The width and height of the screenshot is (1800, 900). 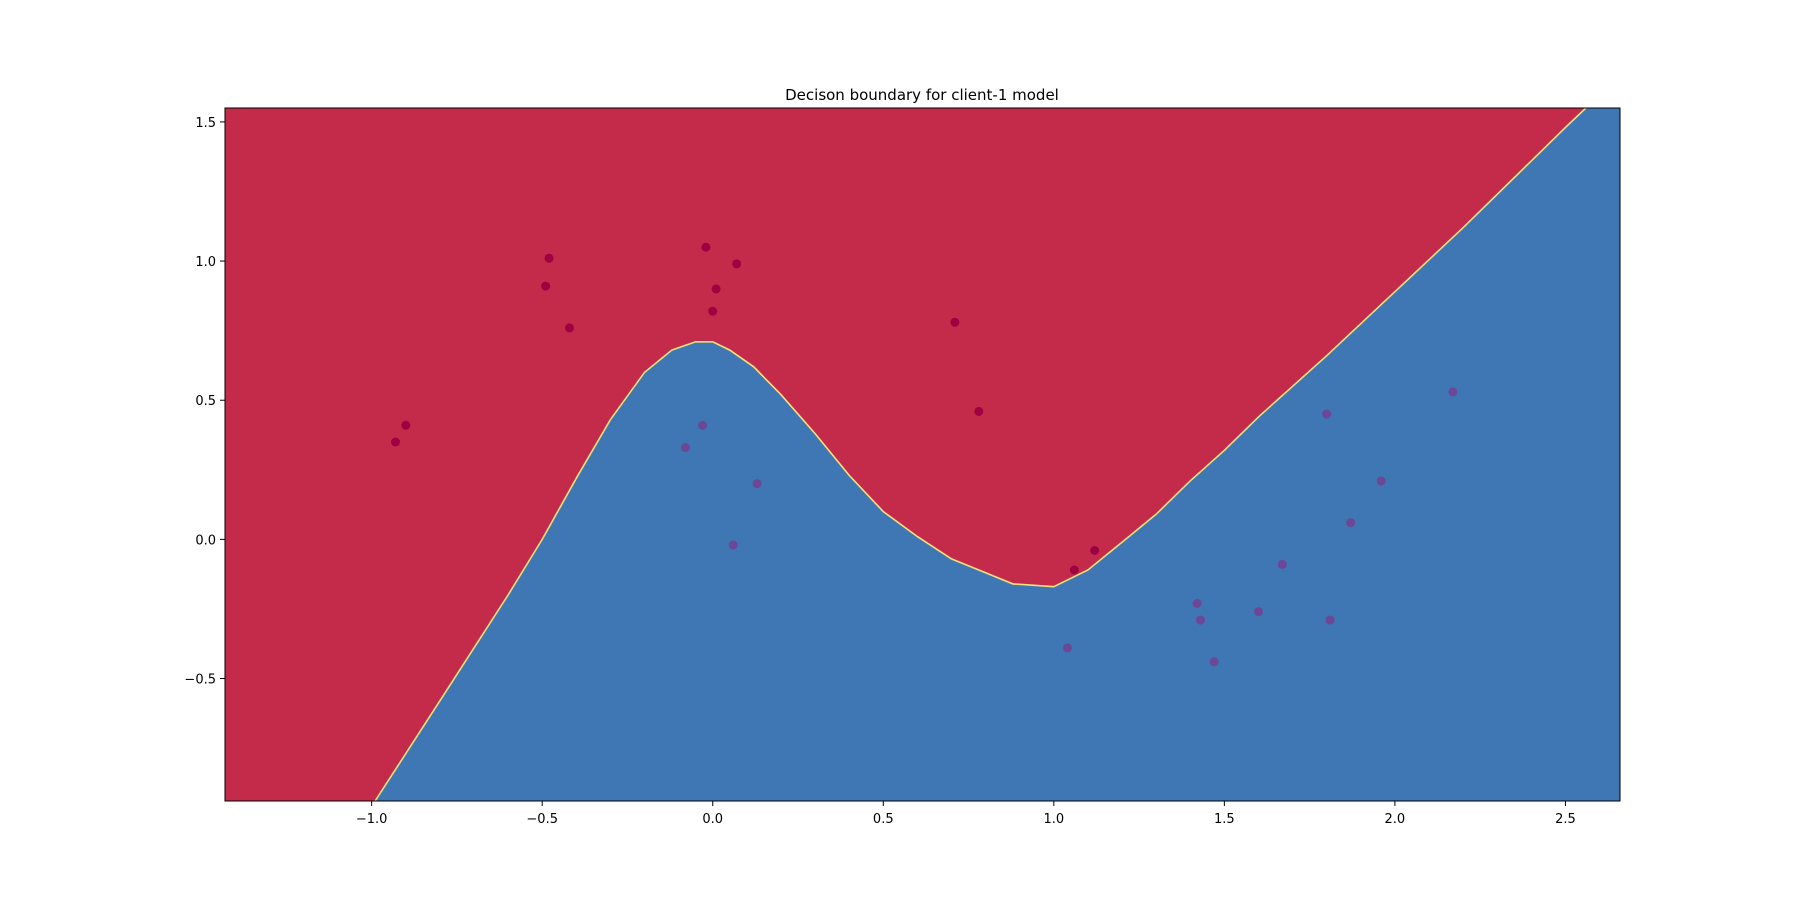 I want to click on y-tick-label: 1.5, so click(x=205, y=123).